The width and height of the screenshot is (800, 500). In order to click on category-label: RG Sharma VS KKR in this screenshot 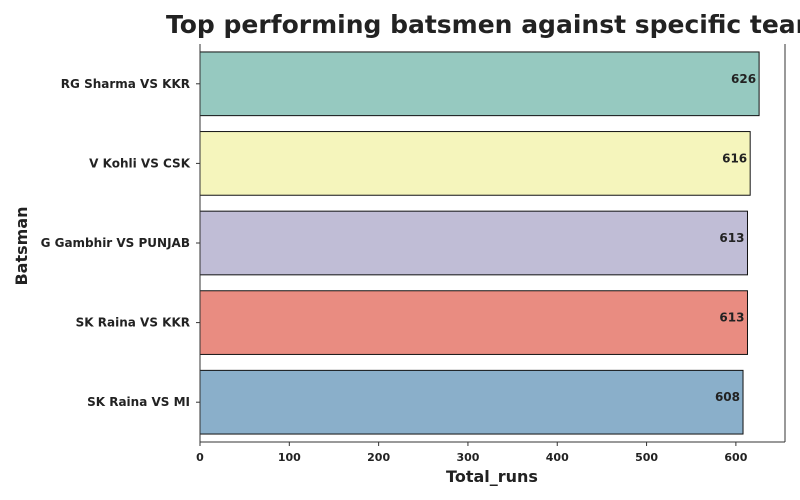, I will do `click(125, 84)`.